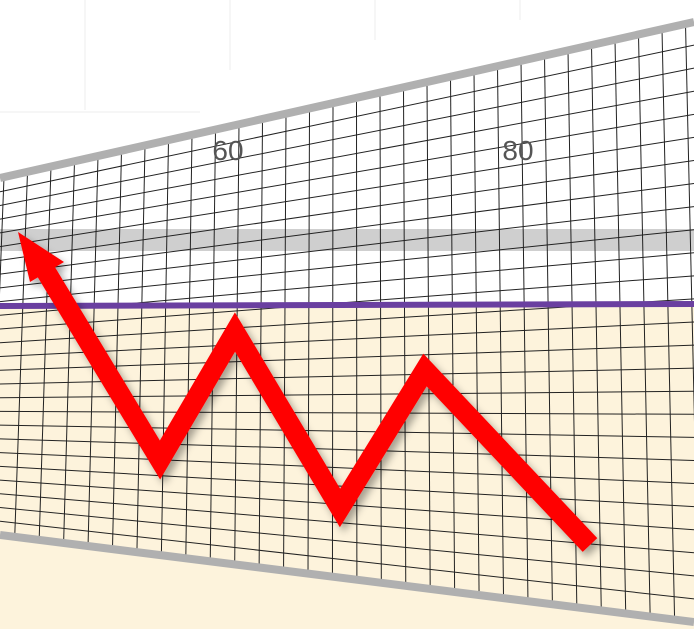 The width and height of the screenshot is (694, 629). Describe the element at coordinates (347, 240) in the screenshot. I see `gray-band` at that location.